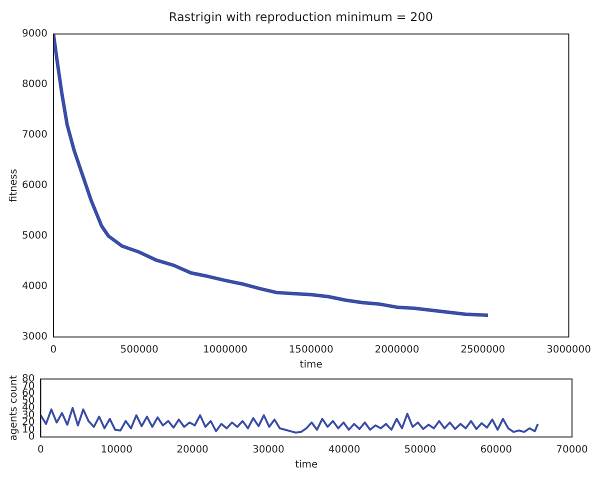  I want to click on x-tick-label: 500000, so click(139, 350).